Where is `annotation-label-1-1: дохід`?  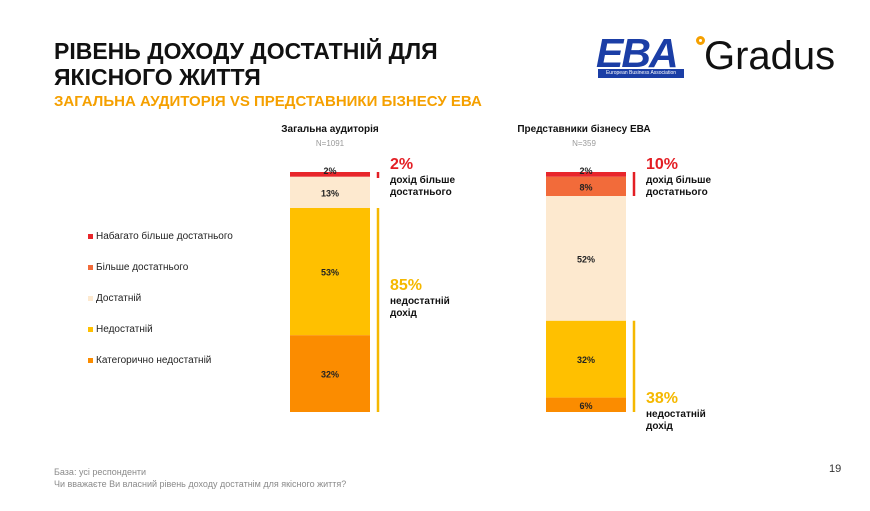
annotation-label-1-1: дохід is located at coordinates (404, 313).